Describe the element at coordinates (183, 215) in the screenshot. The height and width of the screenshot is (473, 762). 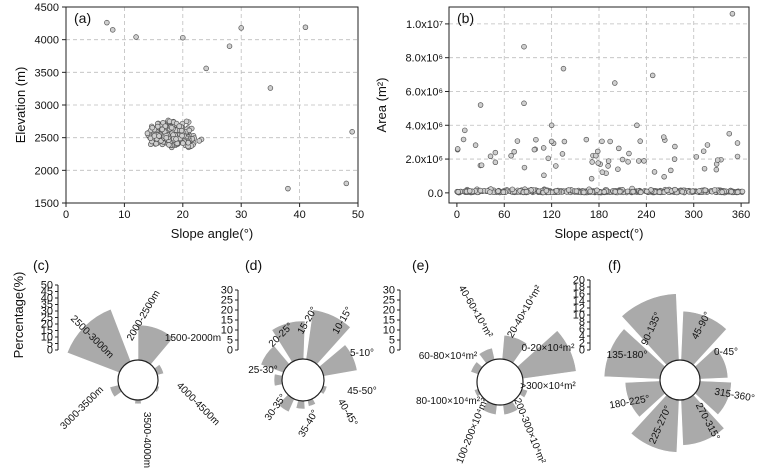
I see `x-tick-label: 20` at that location.